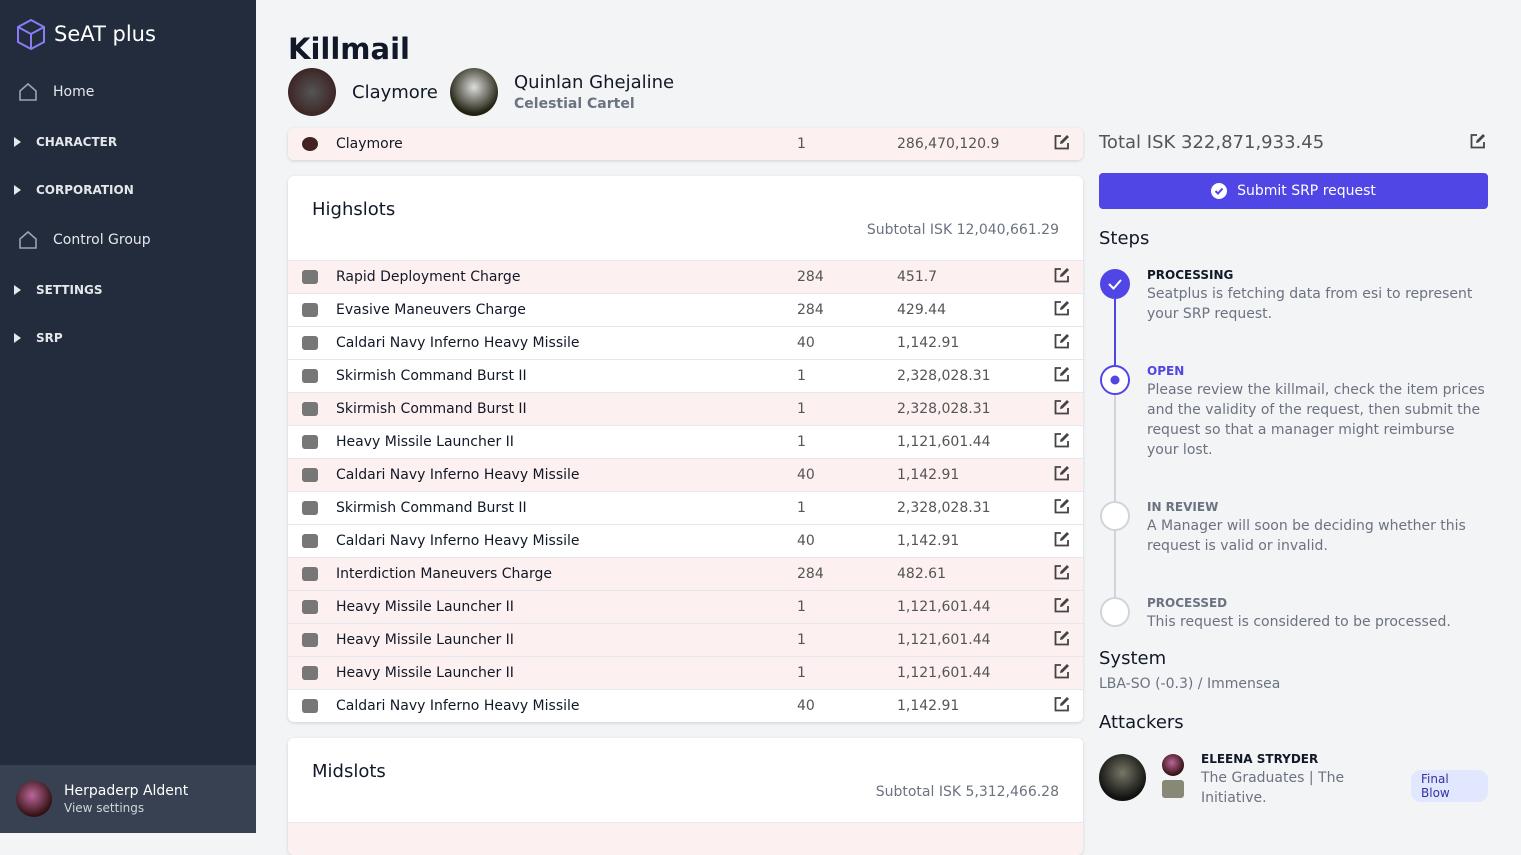 The height and width of the screenshot is (855, 1521). I want to click on submit-button: Submit SRP request, so click(1293, 191).